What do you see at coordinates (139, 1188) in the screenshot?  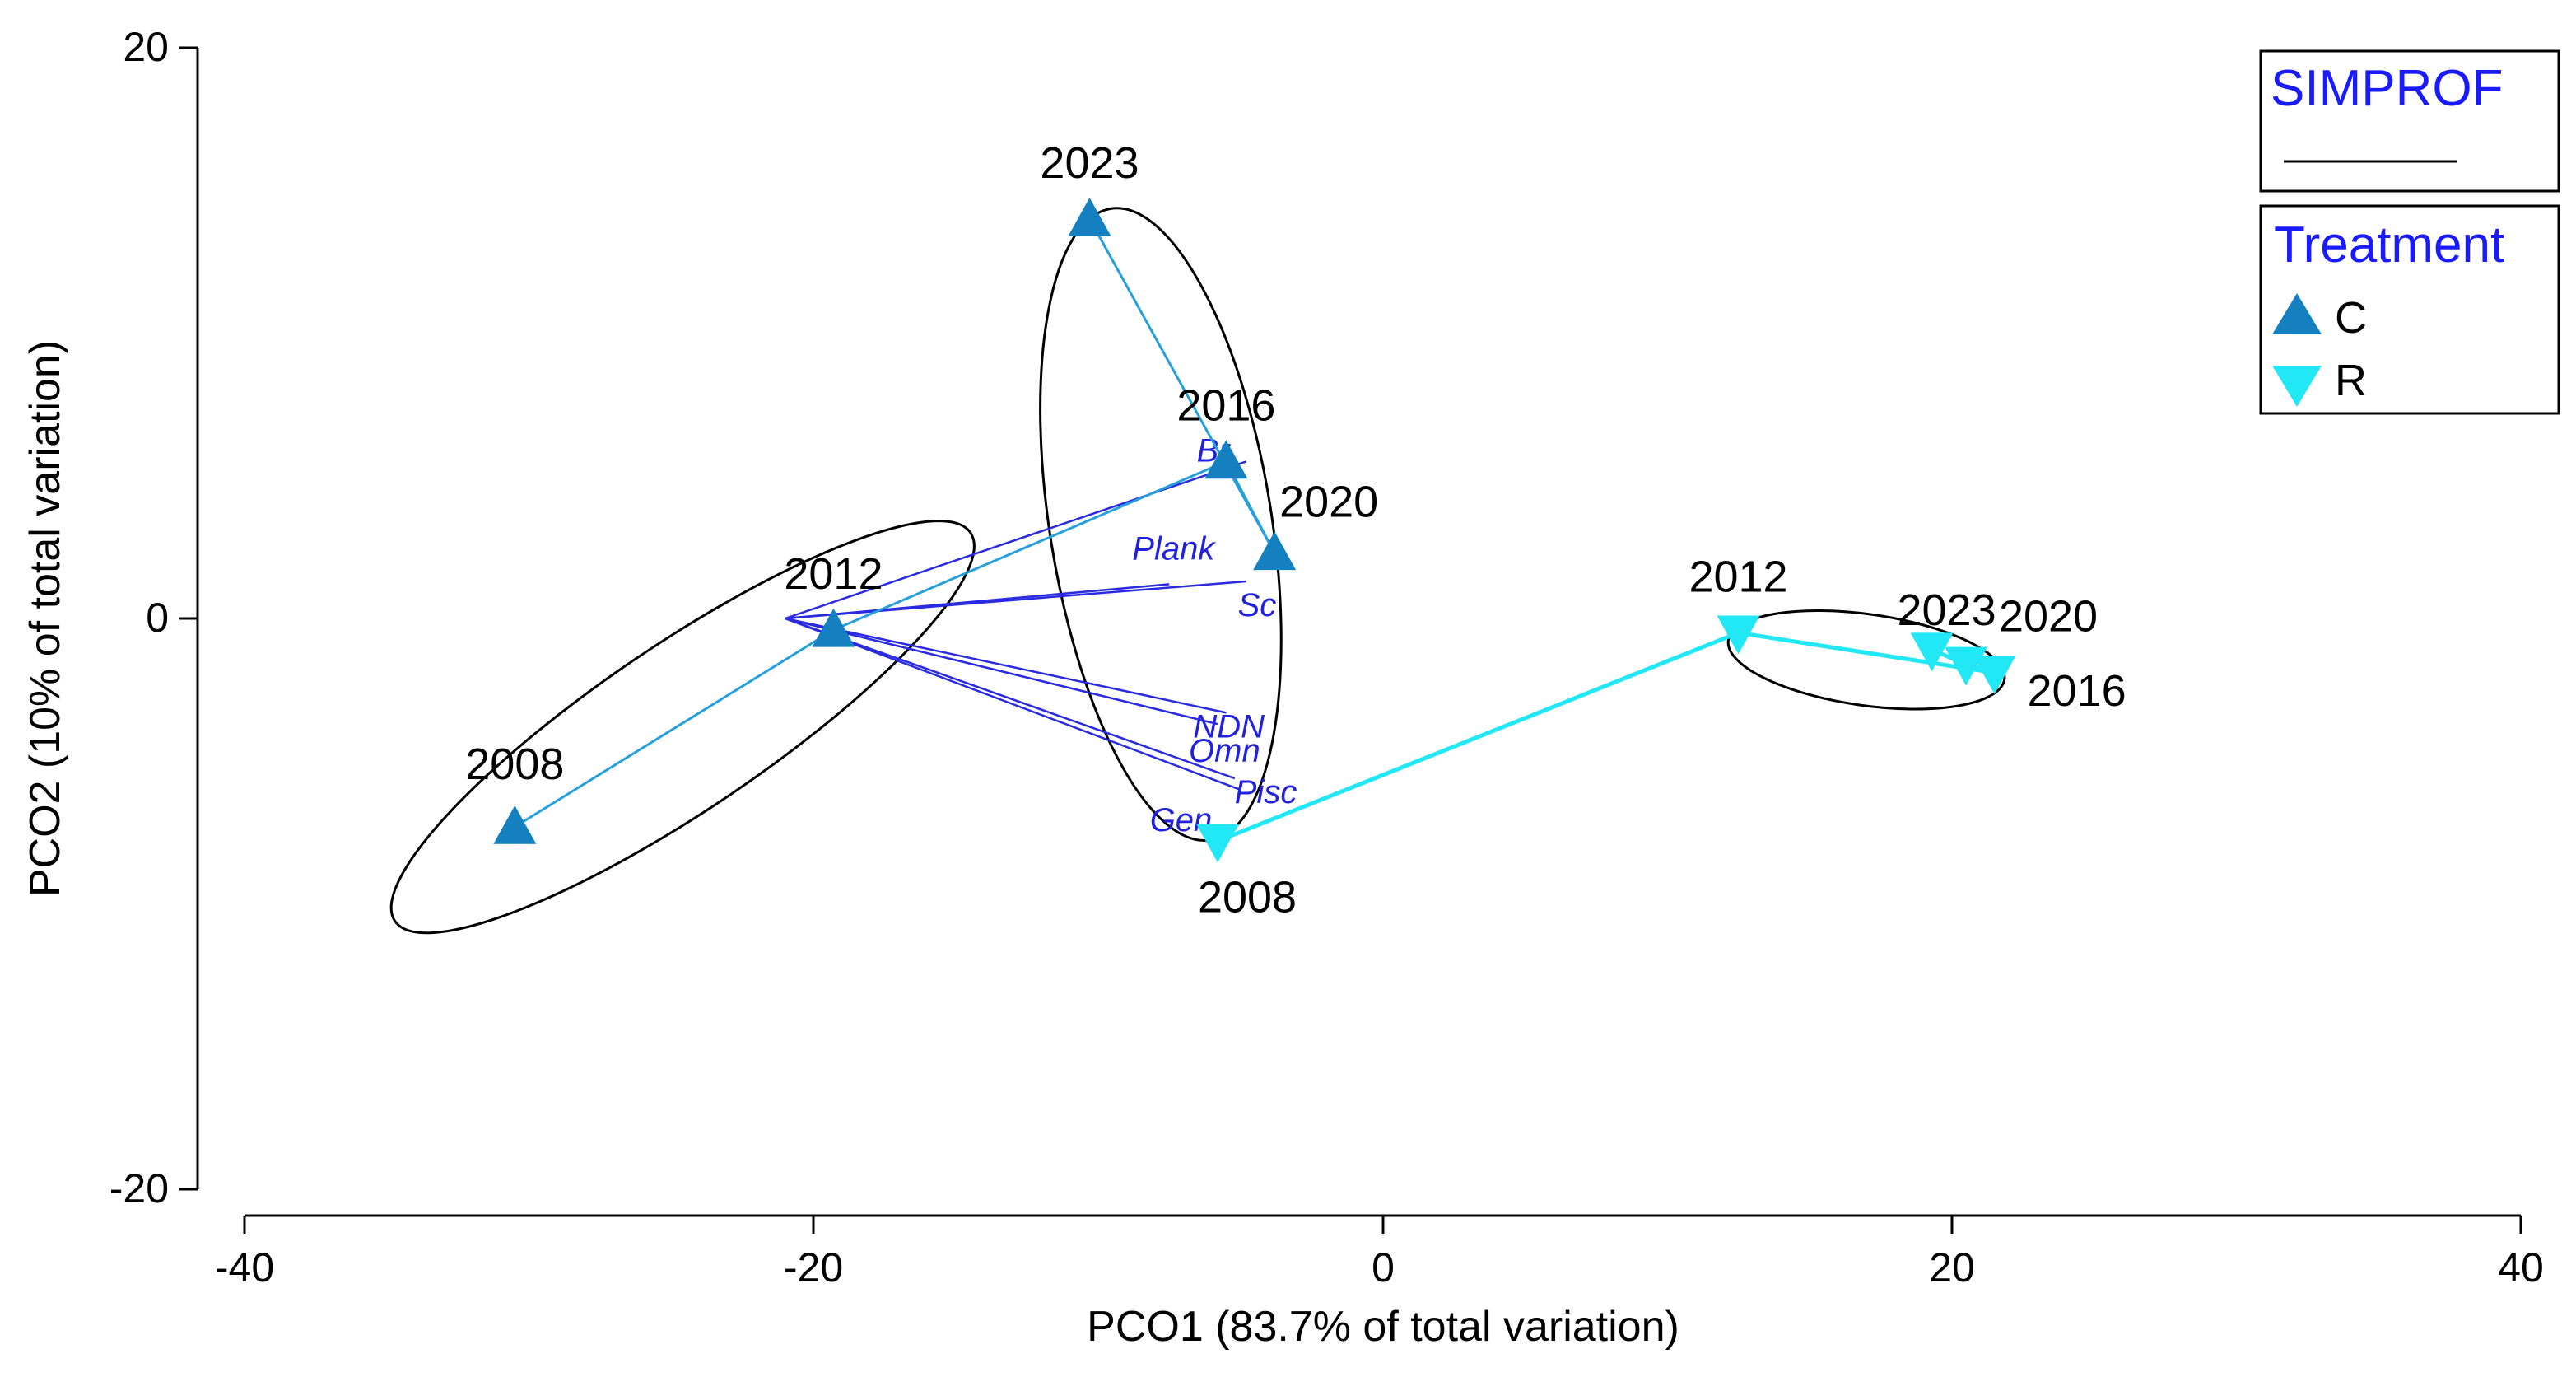 I see `y-tick-label: -20` at bounding box center [139, 1188].